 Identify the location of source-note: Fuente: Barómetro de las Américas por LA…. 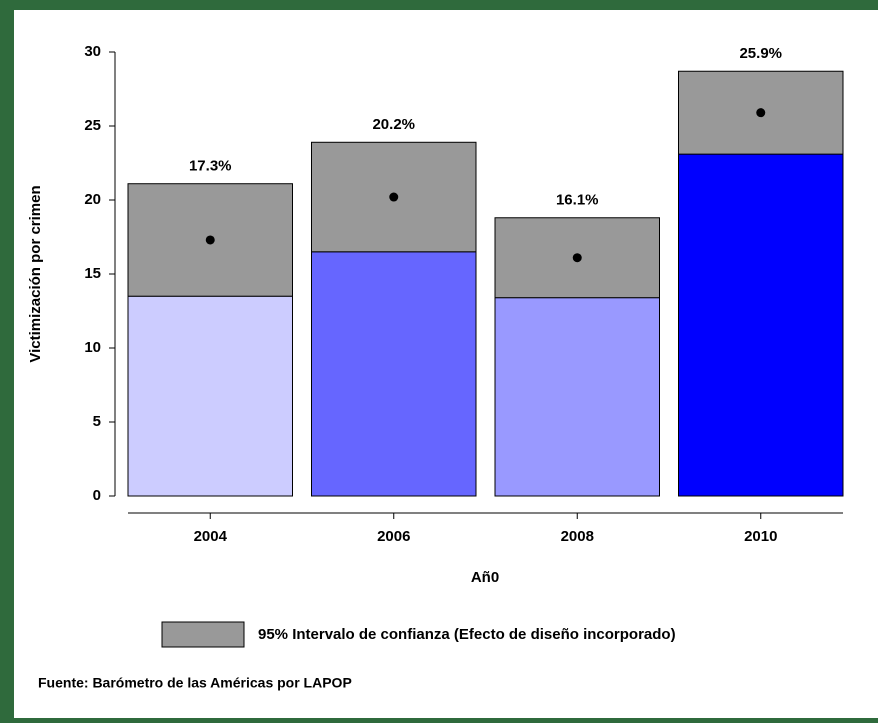
(195, 683).